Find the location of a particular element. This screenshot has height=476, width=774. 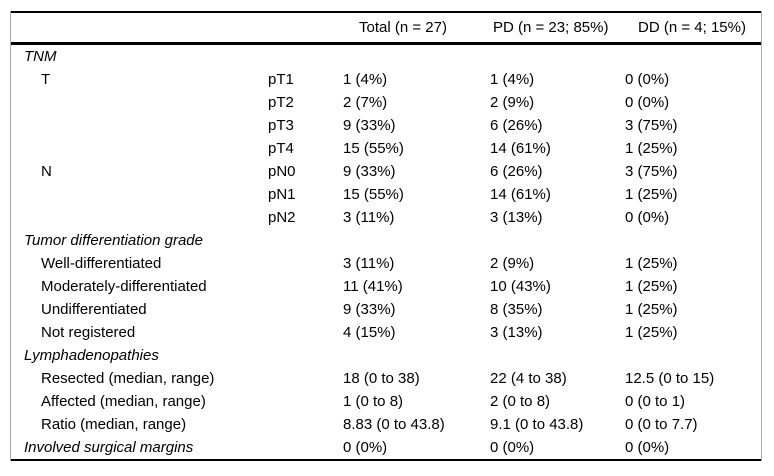

row-label: Involved surgical margins is located at coordinates (109, 447).